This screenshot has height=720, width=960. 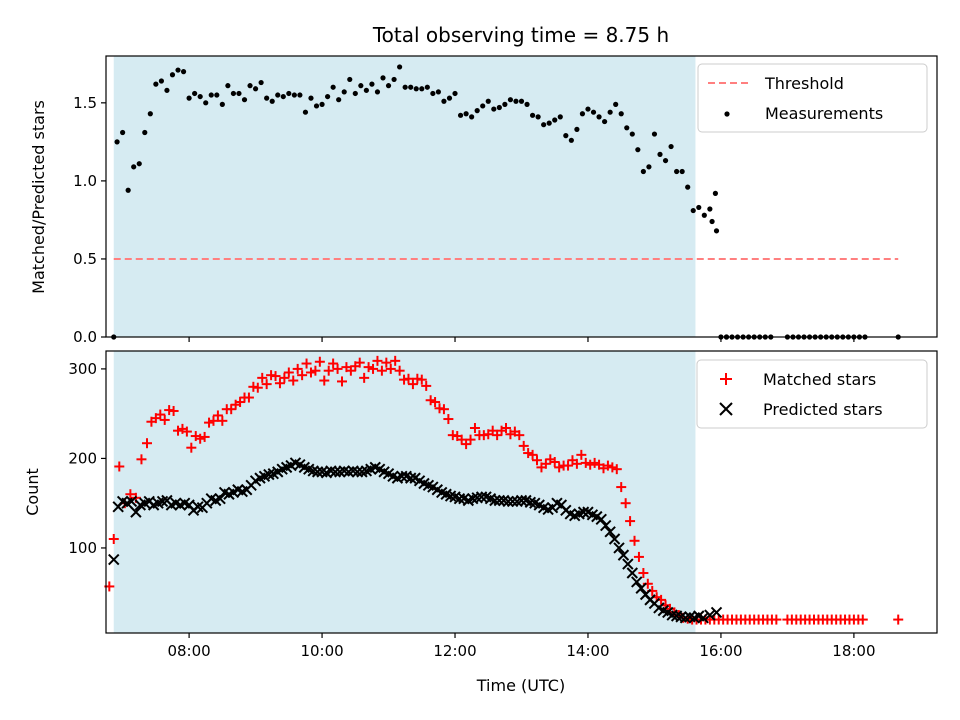 What do you see at coordinates (812, 394) in the screenshot?
I see `bottom-legend-box` at bounding box center [812, 394].